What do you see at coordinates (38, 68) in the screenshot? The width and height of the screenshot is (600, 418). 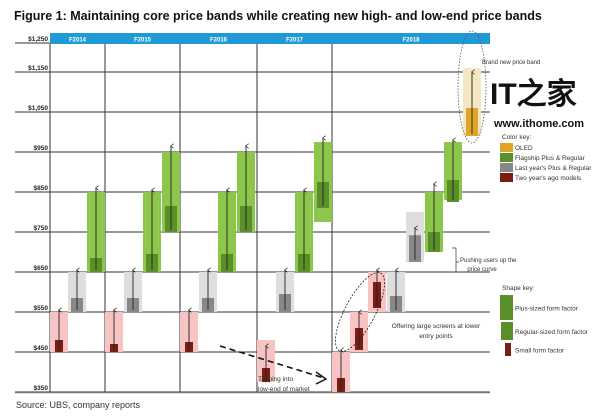 I see `y-tick-label: $1,150` at bounding box center [38, 68].